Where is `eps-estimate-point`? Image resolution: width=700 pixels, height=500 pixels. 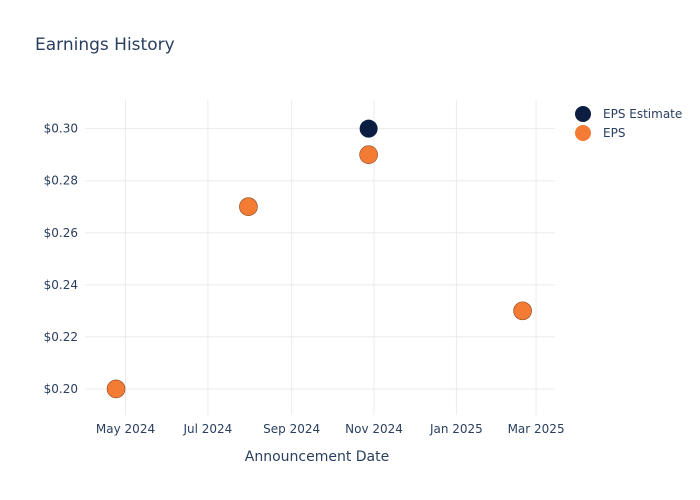
eps-estimate-point is located at coordinates (368, 128).